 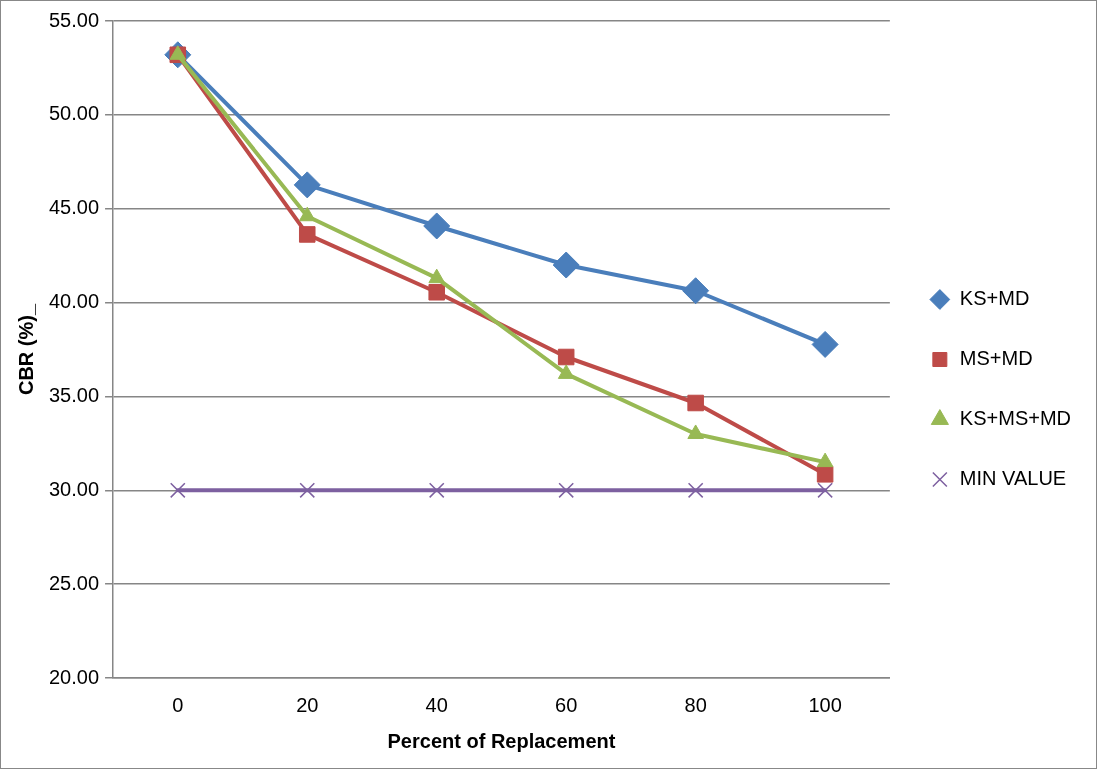 I want to click on x-tick-label: 60, so click(x=566, y=704).